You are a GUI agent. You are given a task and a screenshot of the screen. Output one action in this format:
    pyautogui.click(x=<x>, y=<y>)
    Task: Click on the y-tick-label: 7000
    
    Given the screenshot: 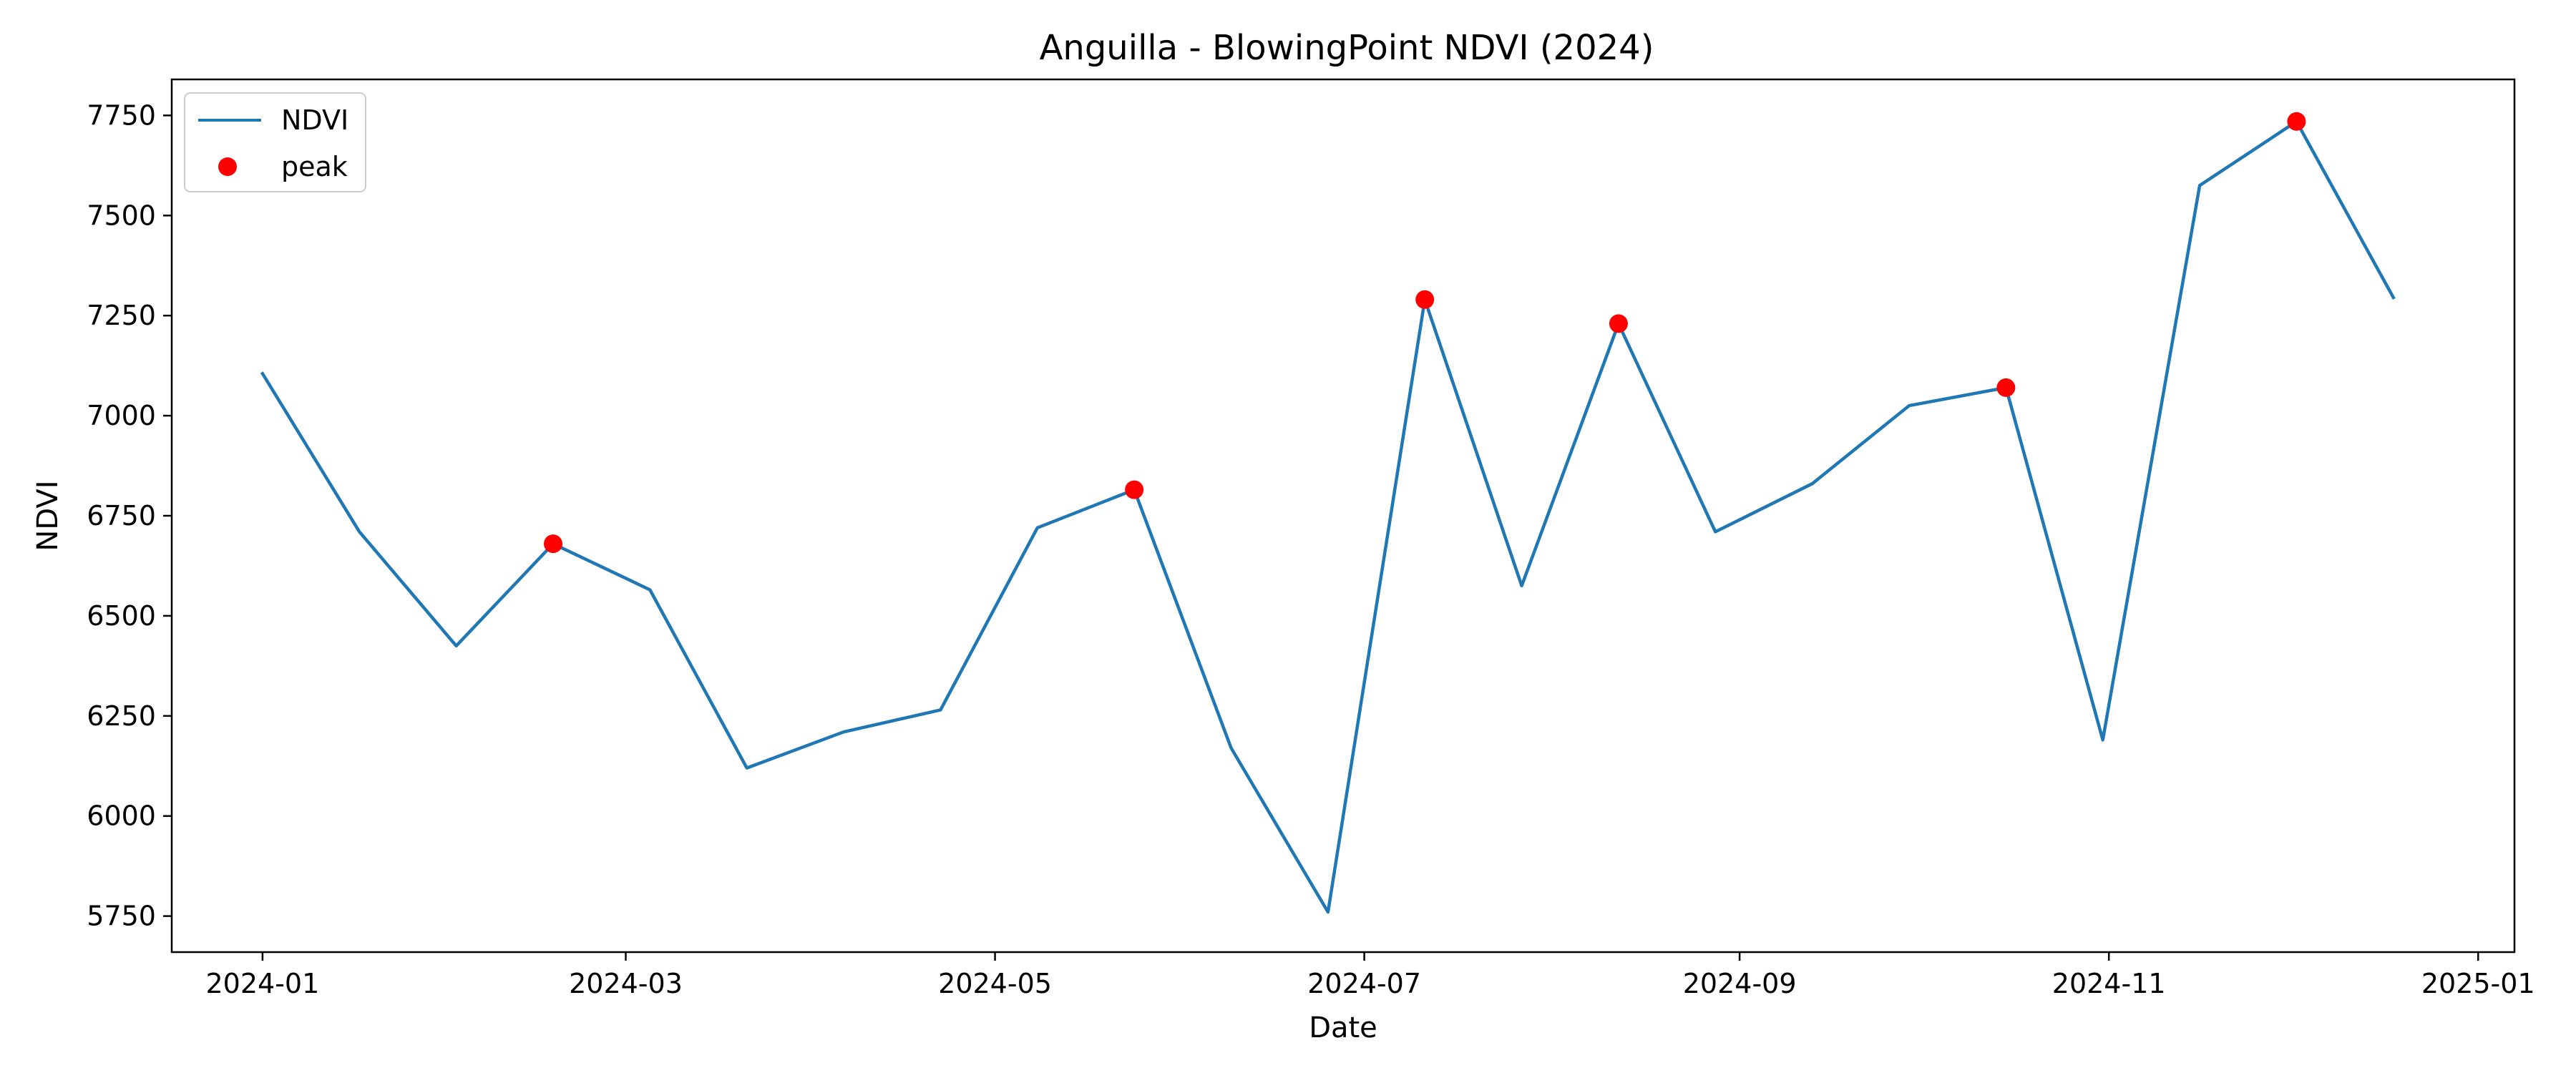 What is the action you would take?
    pyautogui.click(x=122, y=415)
    